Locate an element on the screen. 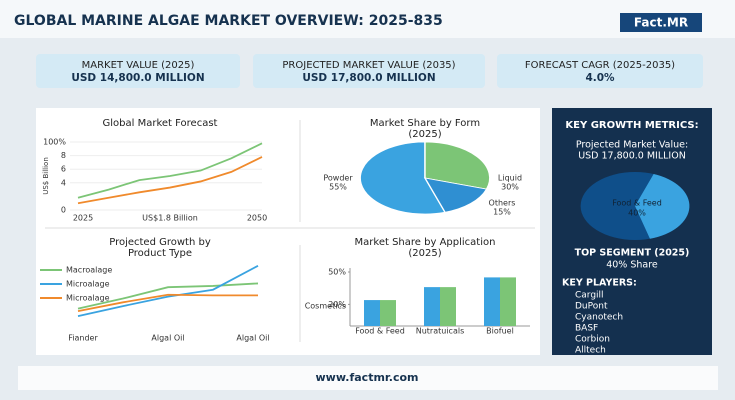  x-tick-label: Biofuel is located at coordinates (500, 331).